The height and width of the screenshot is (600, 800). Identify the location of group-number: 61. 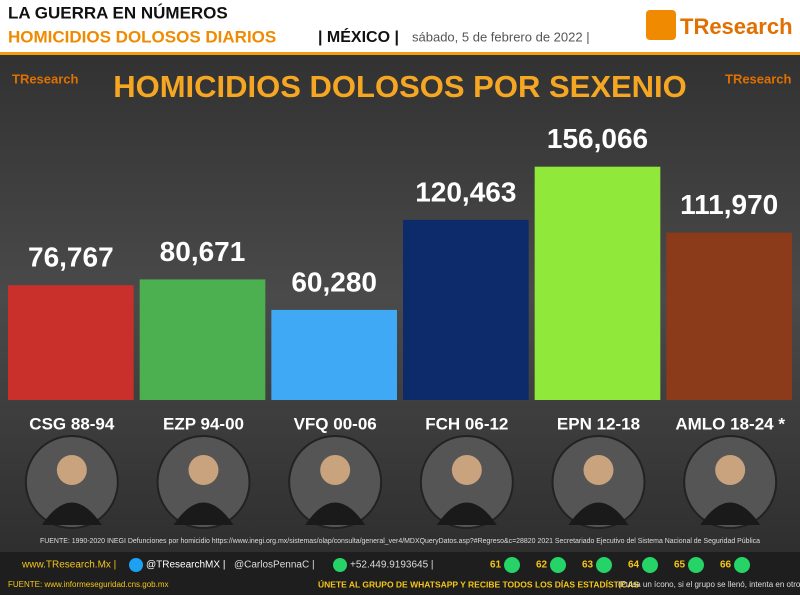
(496, 565).